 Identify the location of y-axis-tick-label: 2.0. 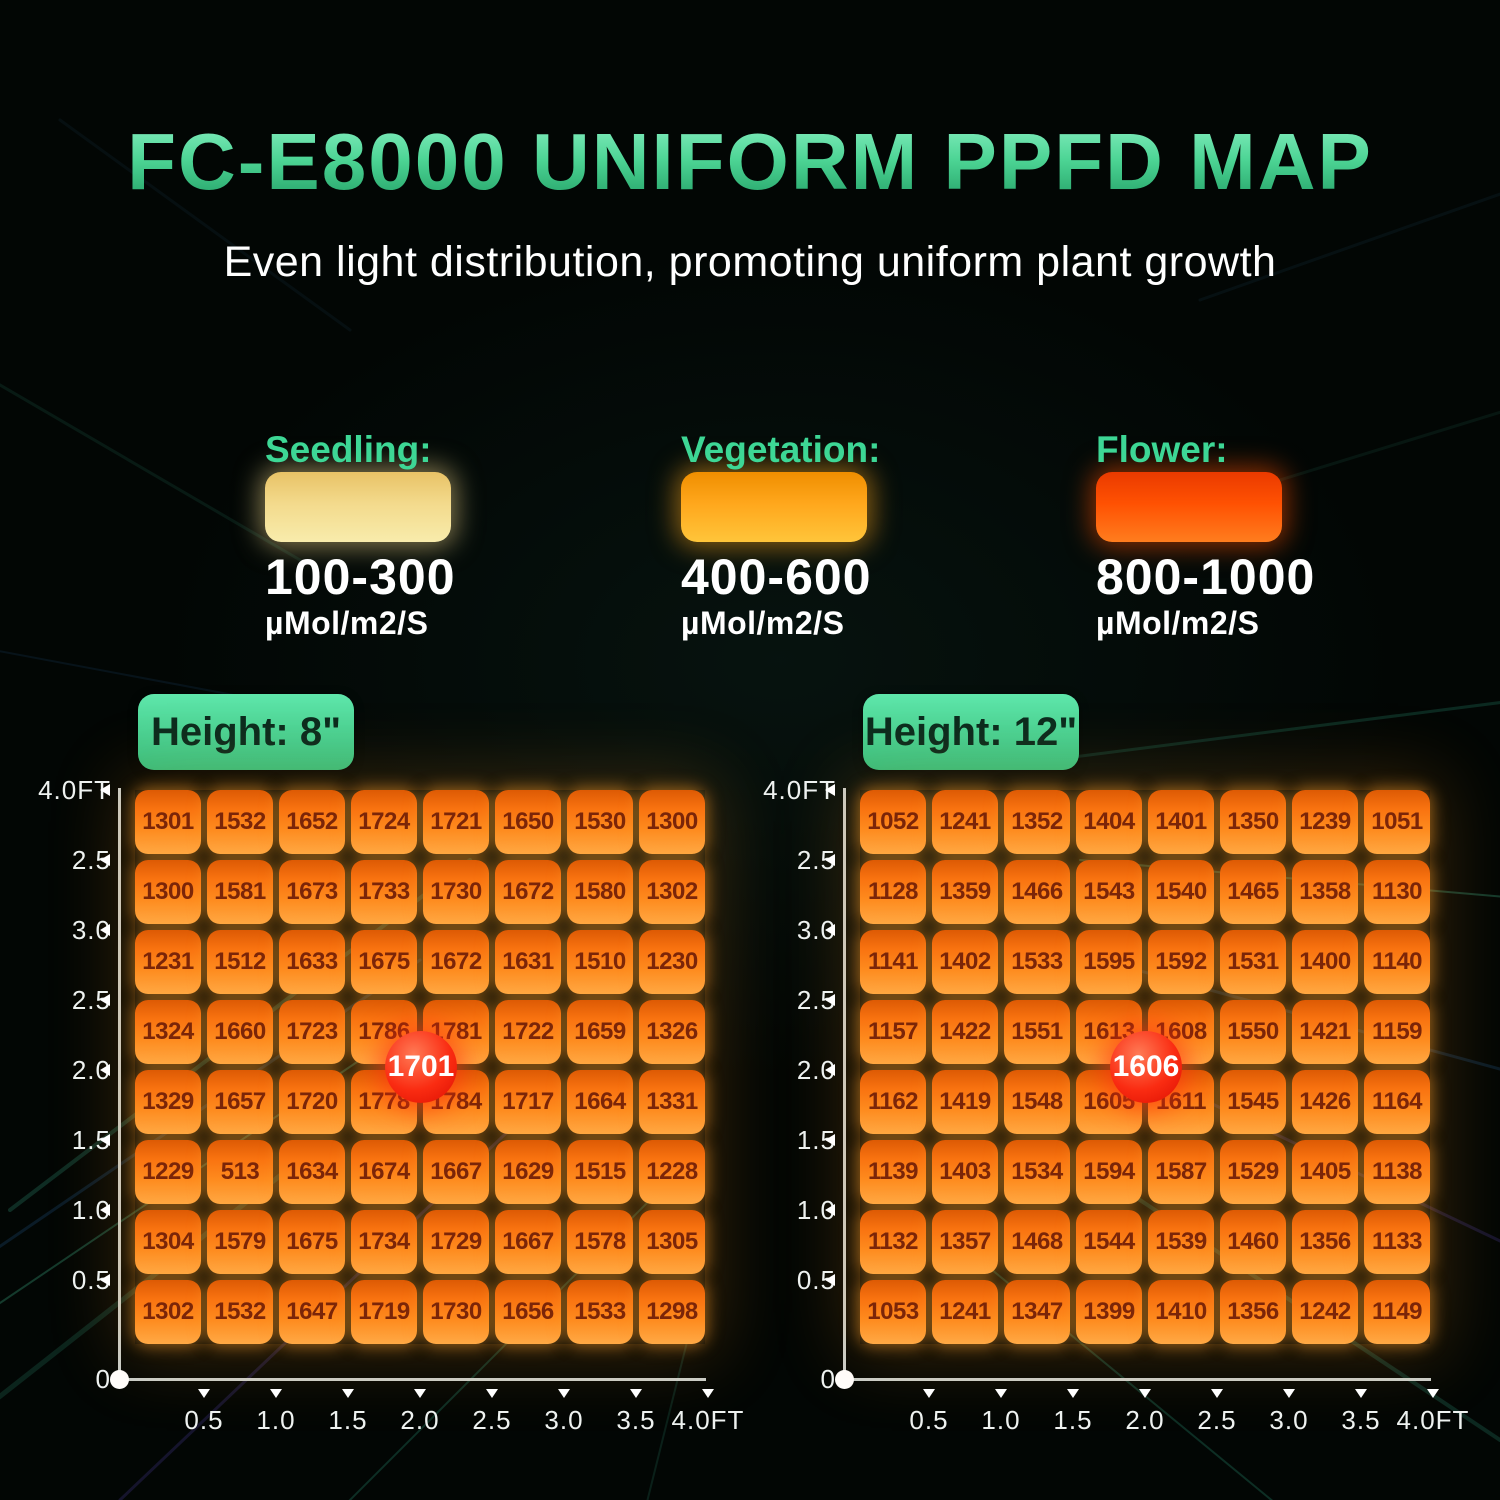
(816, 1070).